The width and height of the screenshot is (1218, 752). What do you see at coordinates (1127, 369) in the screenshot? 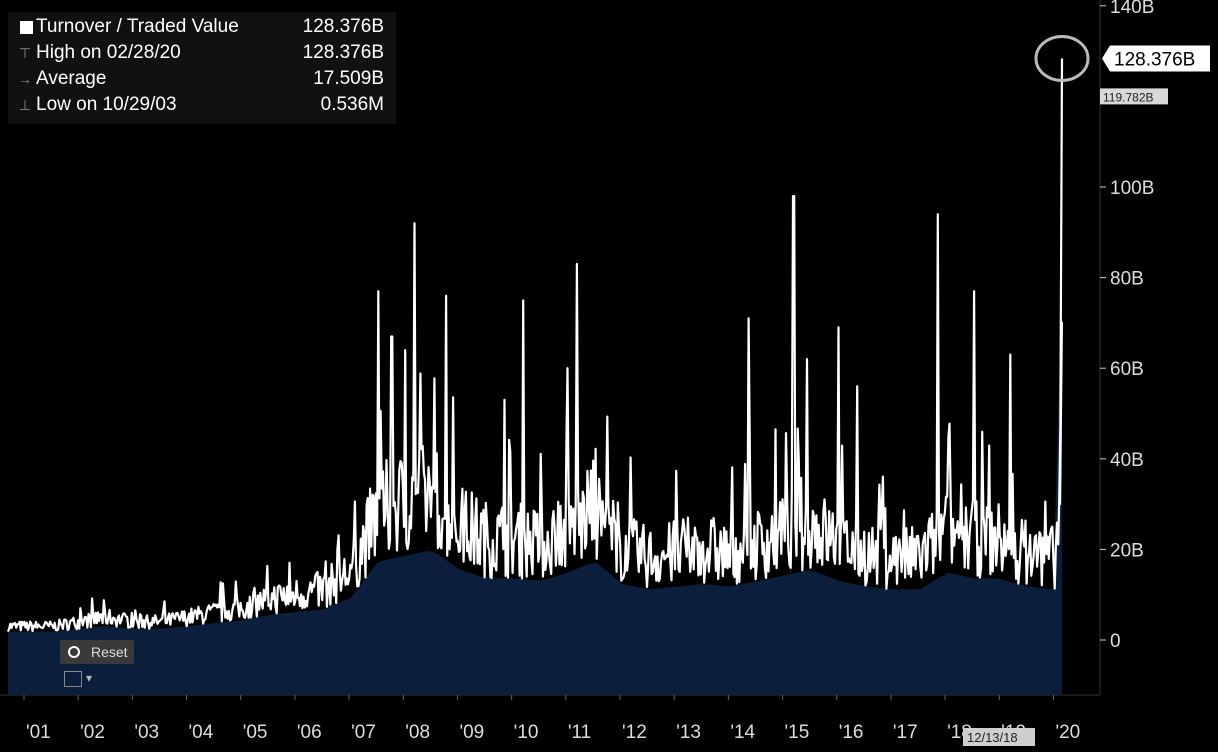
I see `y-tick-label: 60B` at bounding box center [1127, 369].